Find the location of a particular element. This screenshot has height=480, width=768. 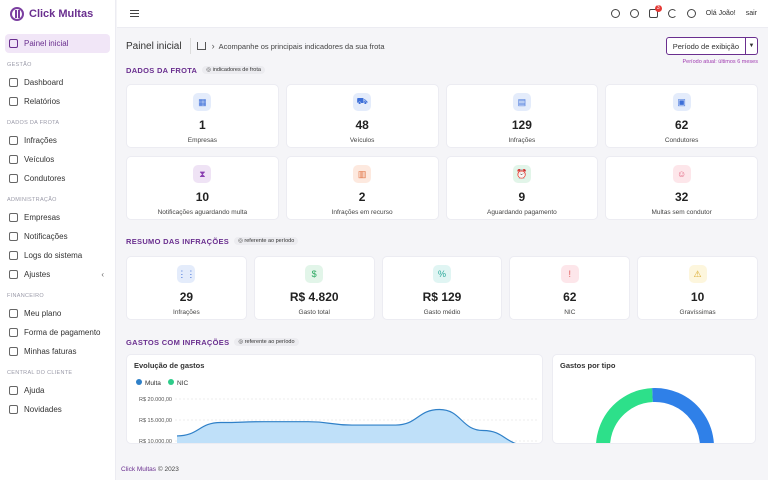

stat-label: Infrações em recurso is located at coordinates (362, 212).